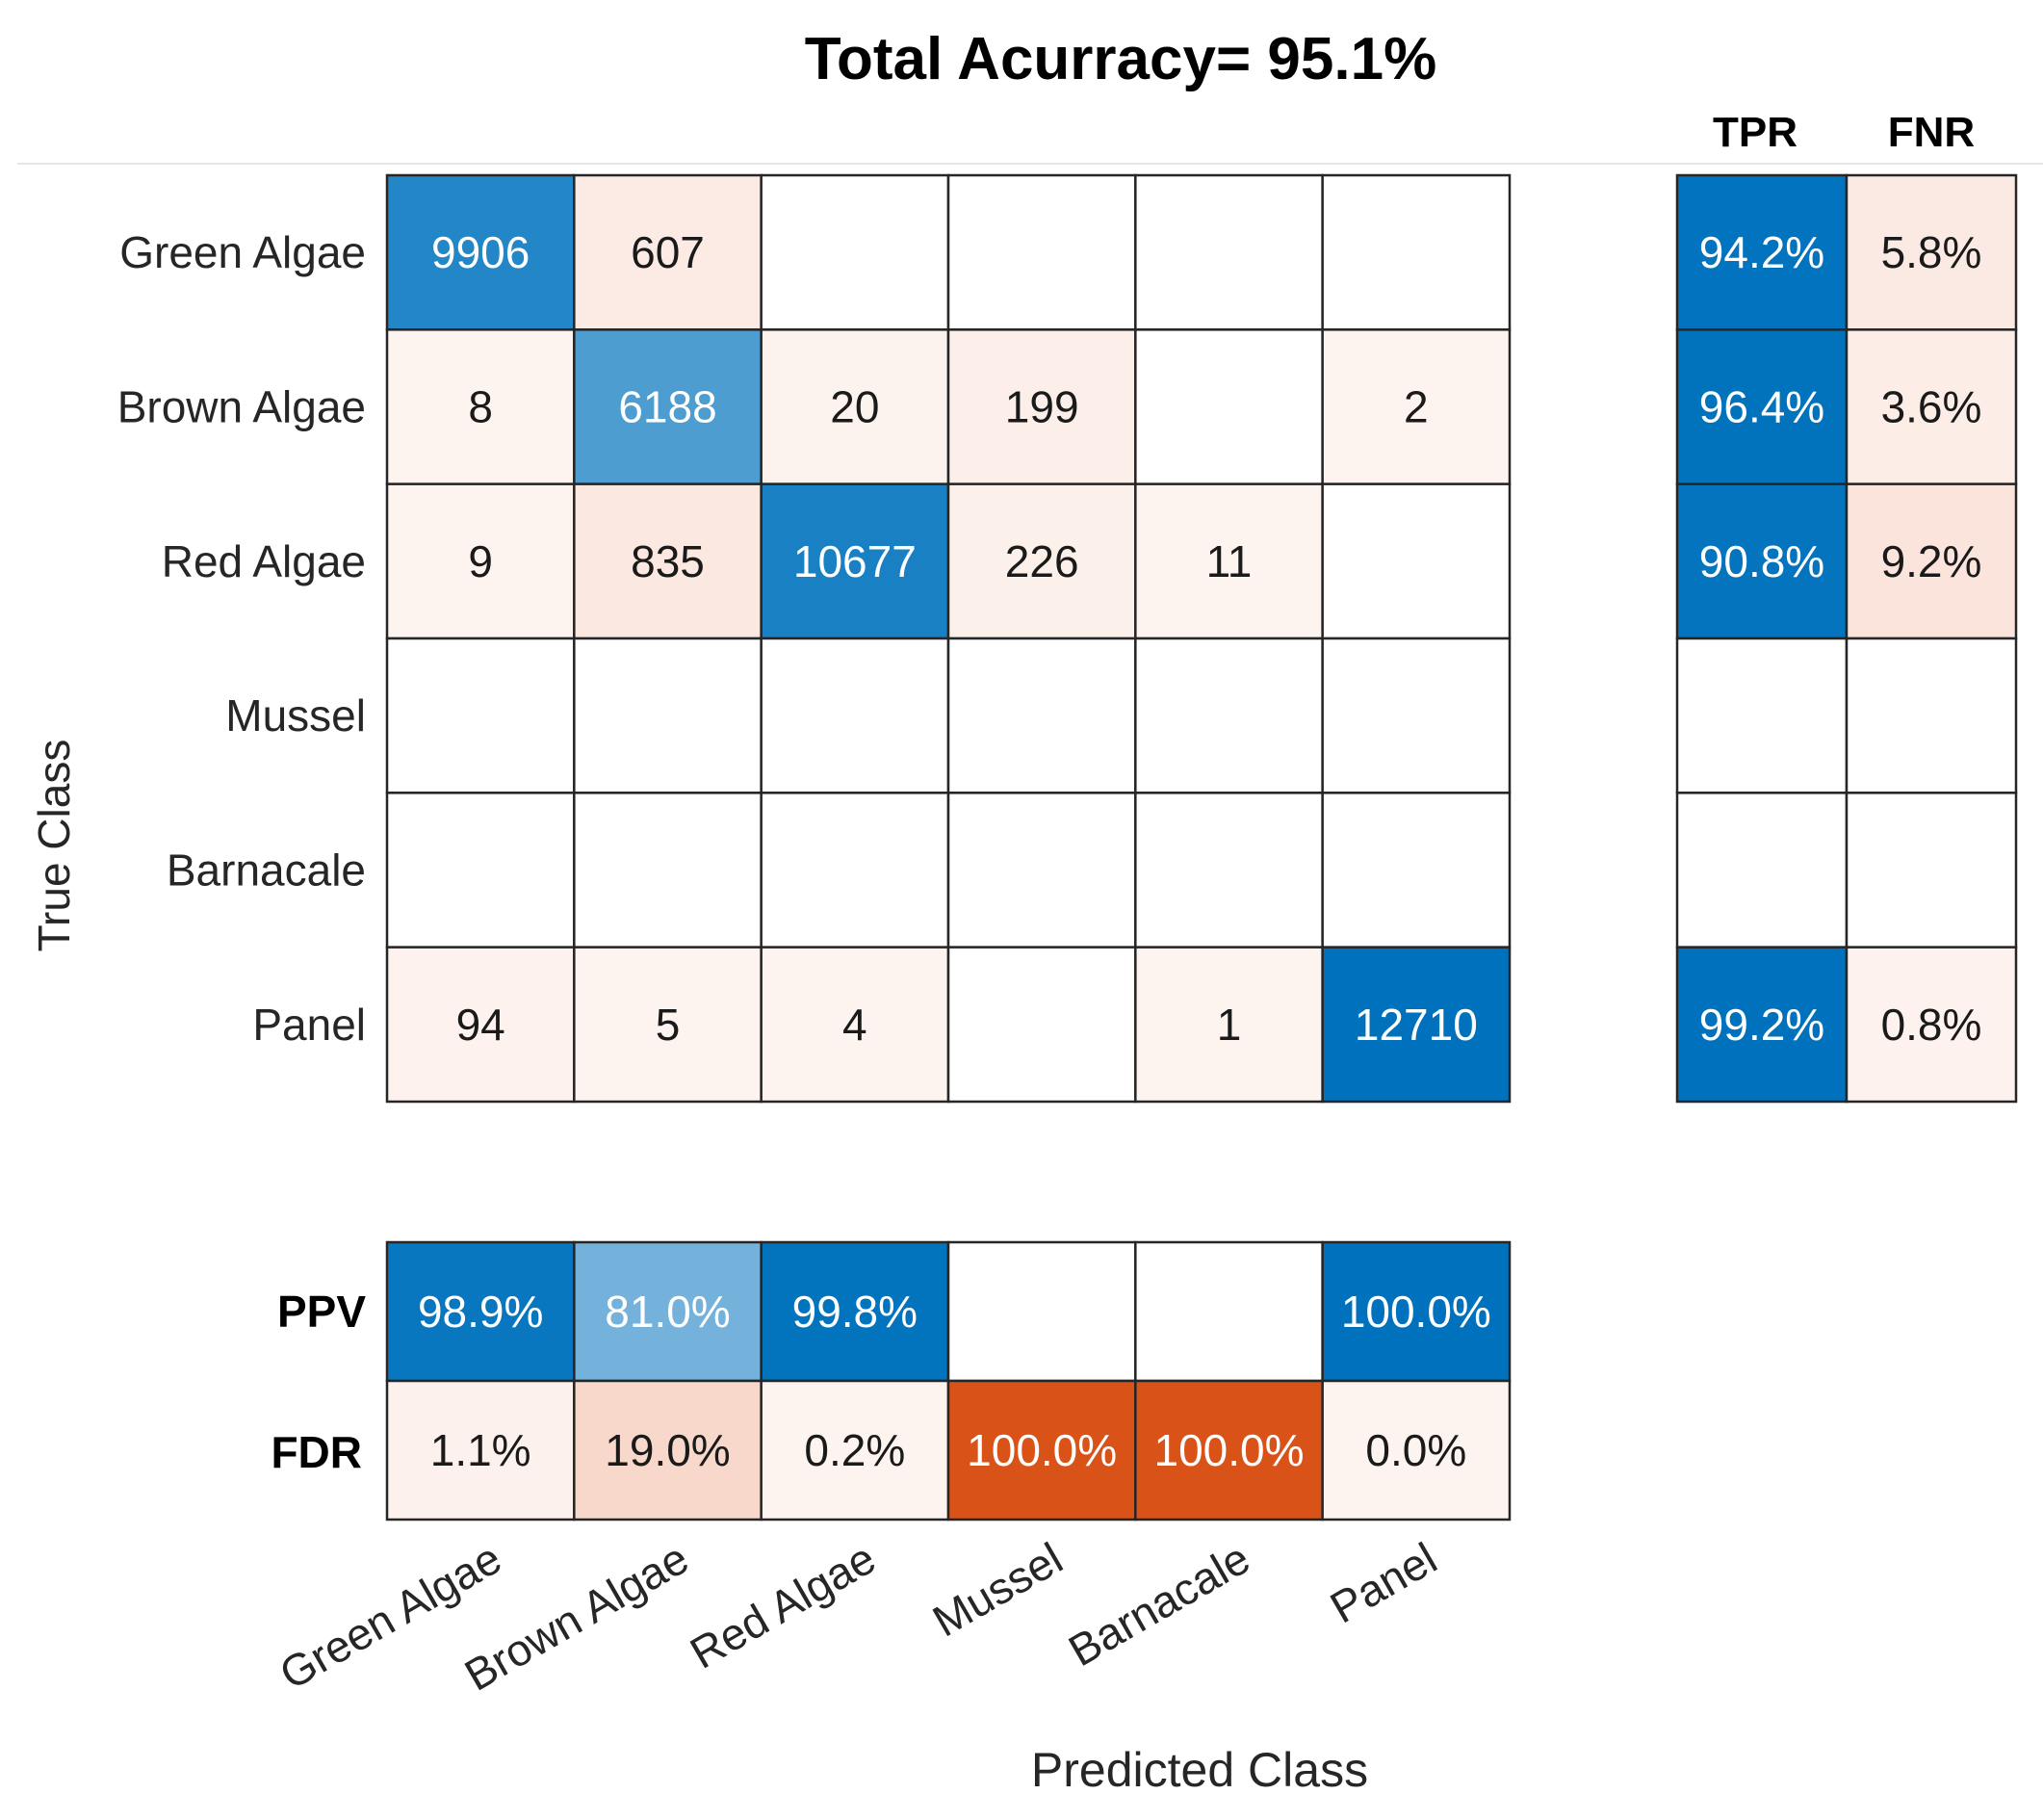 The height and width of the screenshot is (1820, 2043). Describe the element at coordinates (1932, 132) in the screenshot. I see `fnr-header: FNR` at that location.